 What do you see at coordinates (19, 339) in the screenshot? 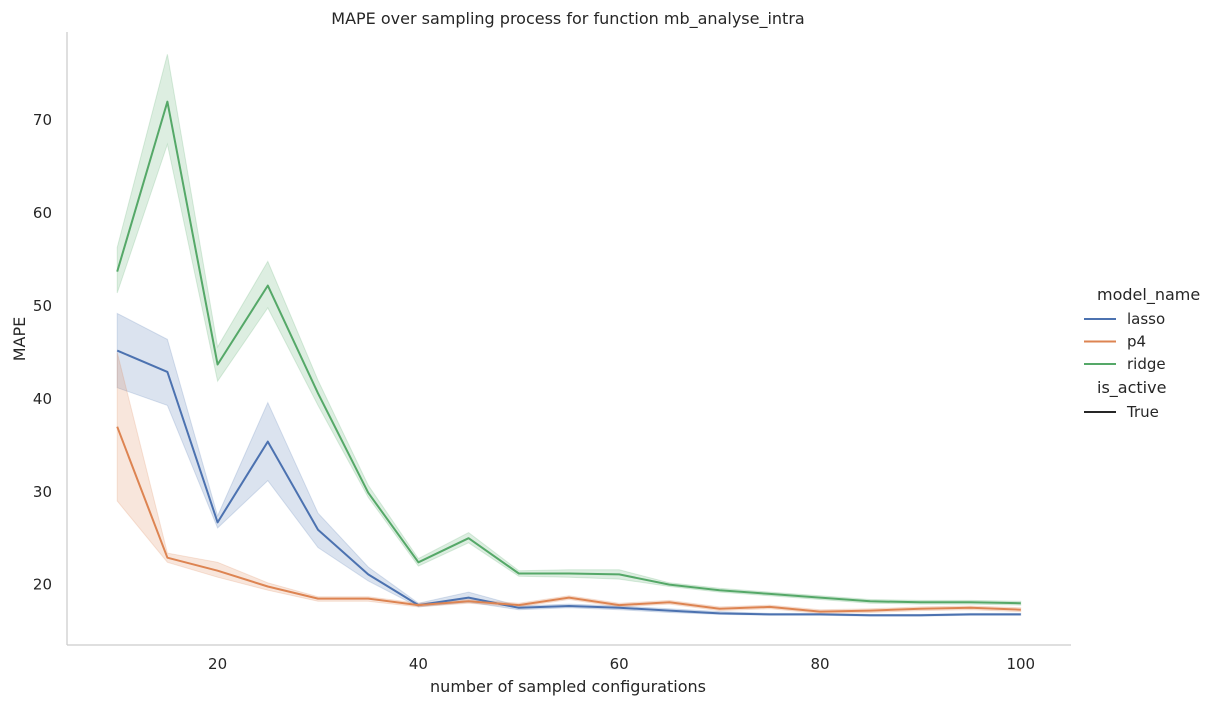
I see `y-axis-label: MAPE` at bounding box center [19, 339].